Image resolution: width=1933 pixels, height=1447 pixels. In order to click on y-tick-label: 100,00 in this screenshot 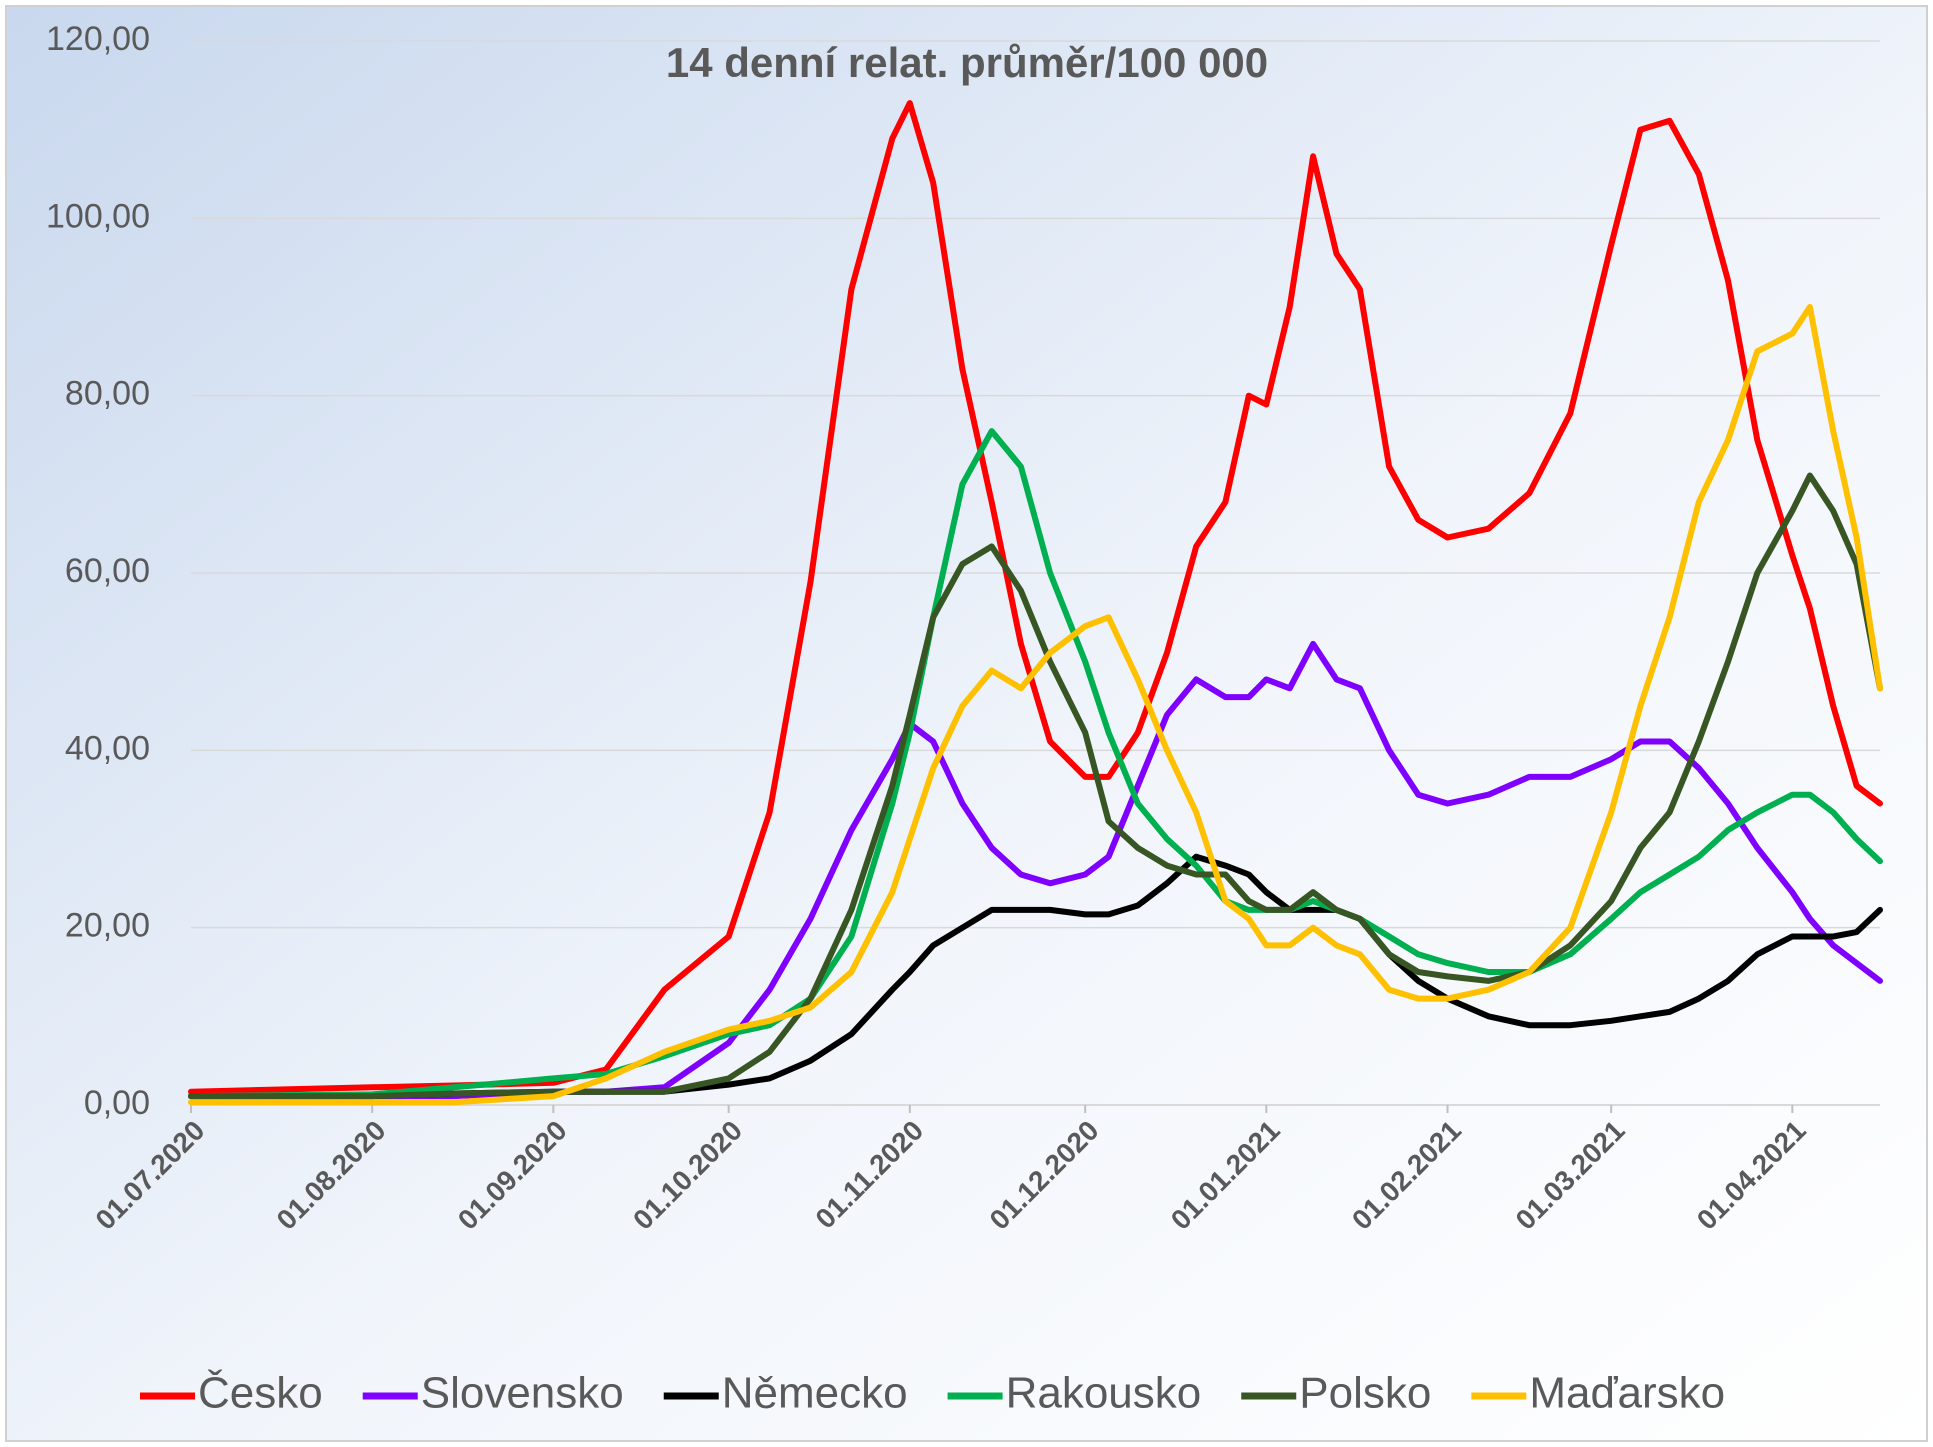, I will do `click(98, 216)`.